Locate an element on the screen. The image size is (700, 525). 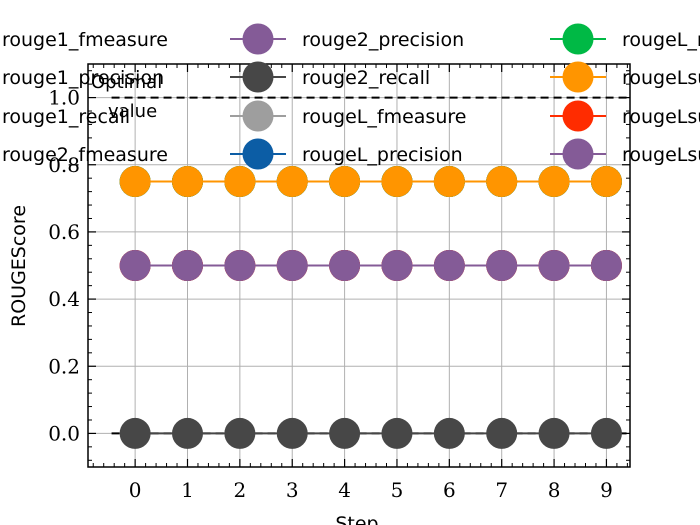
legend-label-1: rouge1_precision is located at coordinates (83, 78).